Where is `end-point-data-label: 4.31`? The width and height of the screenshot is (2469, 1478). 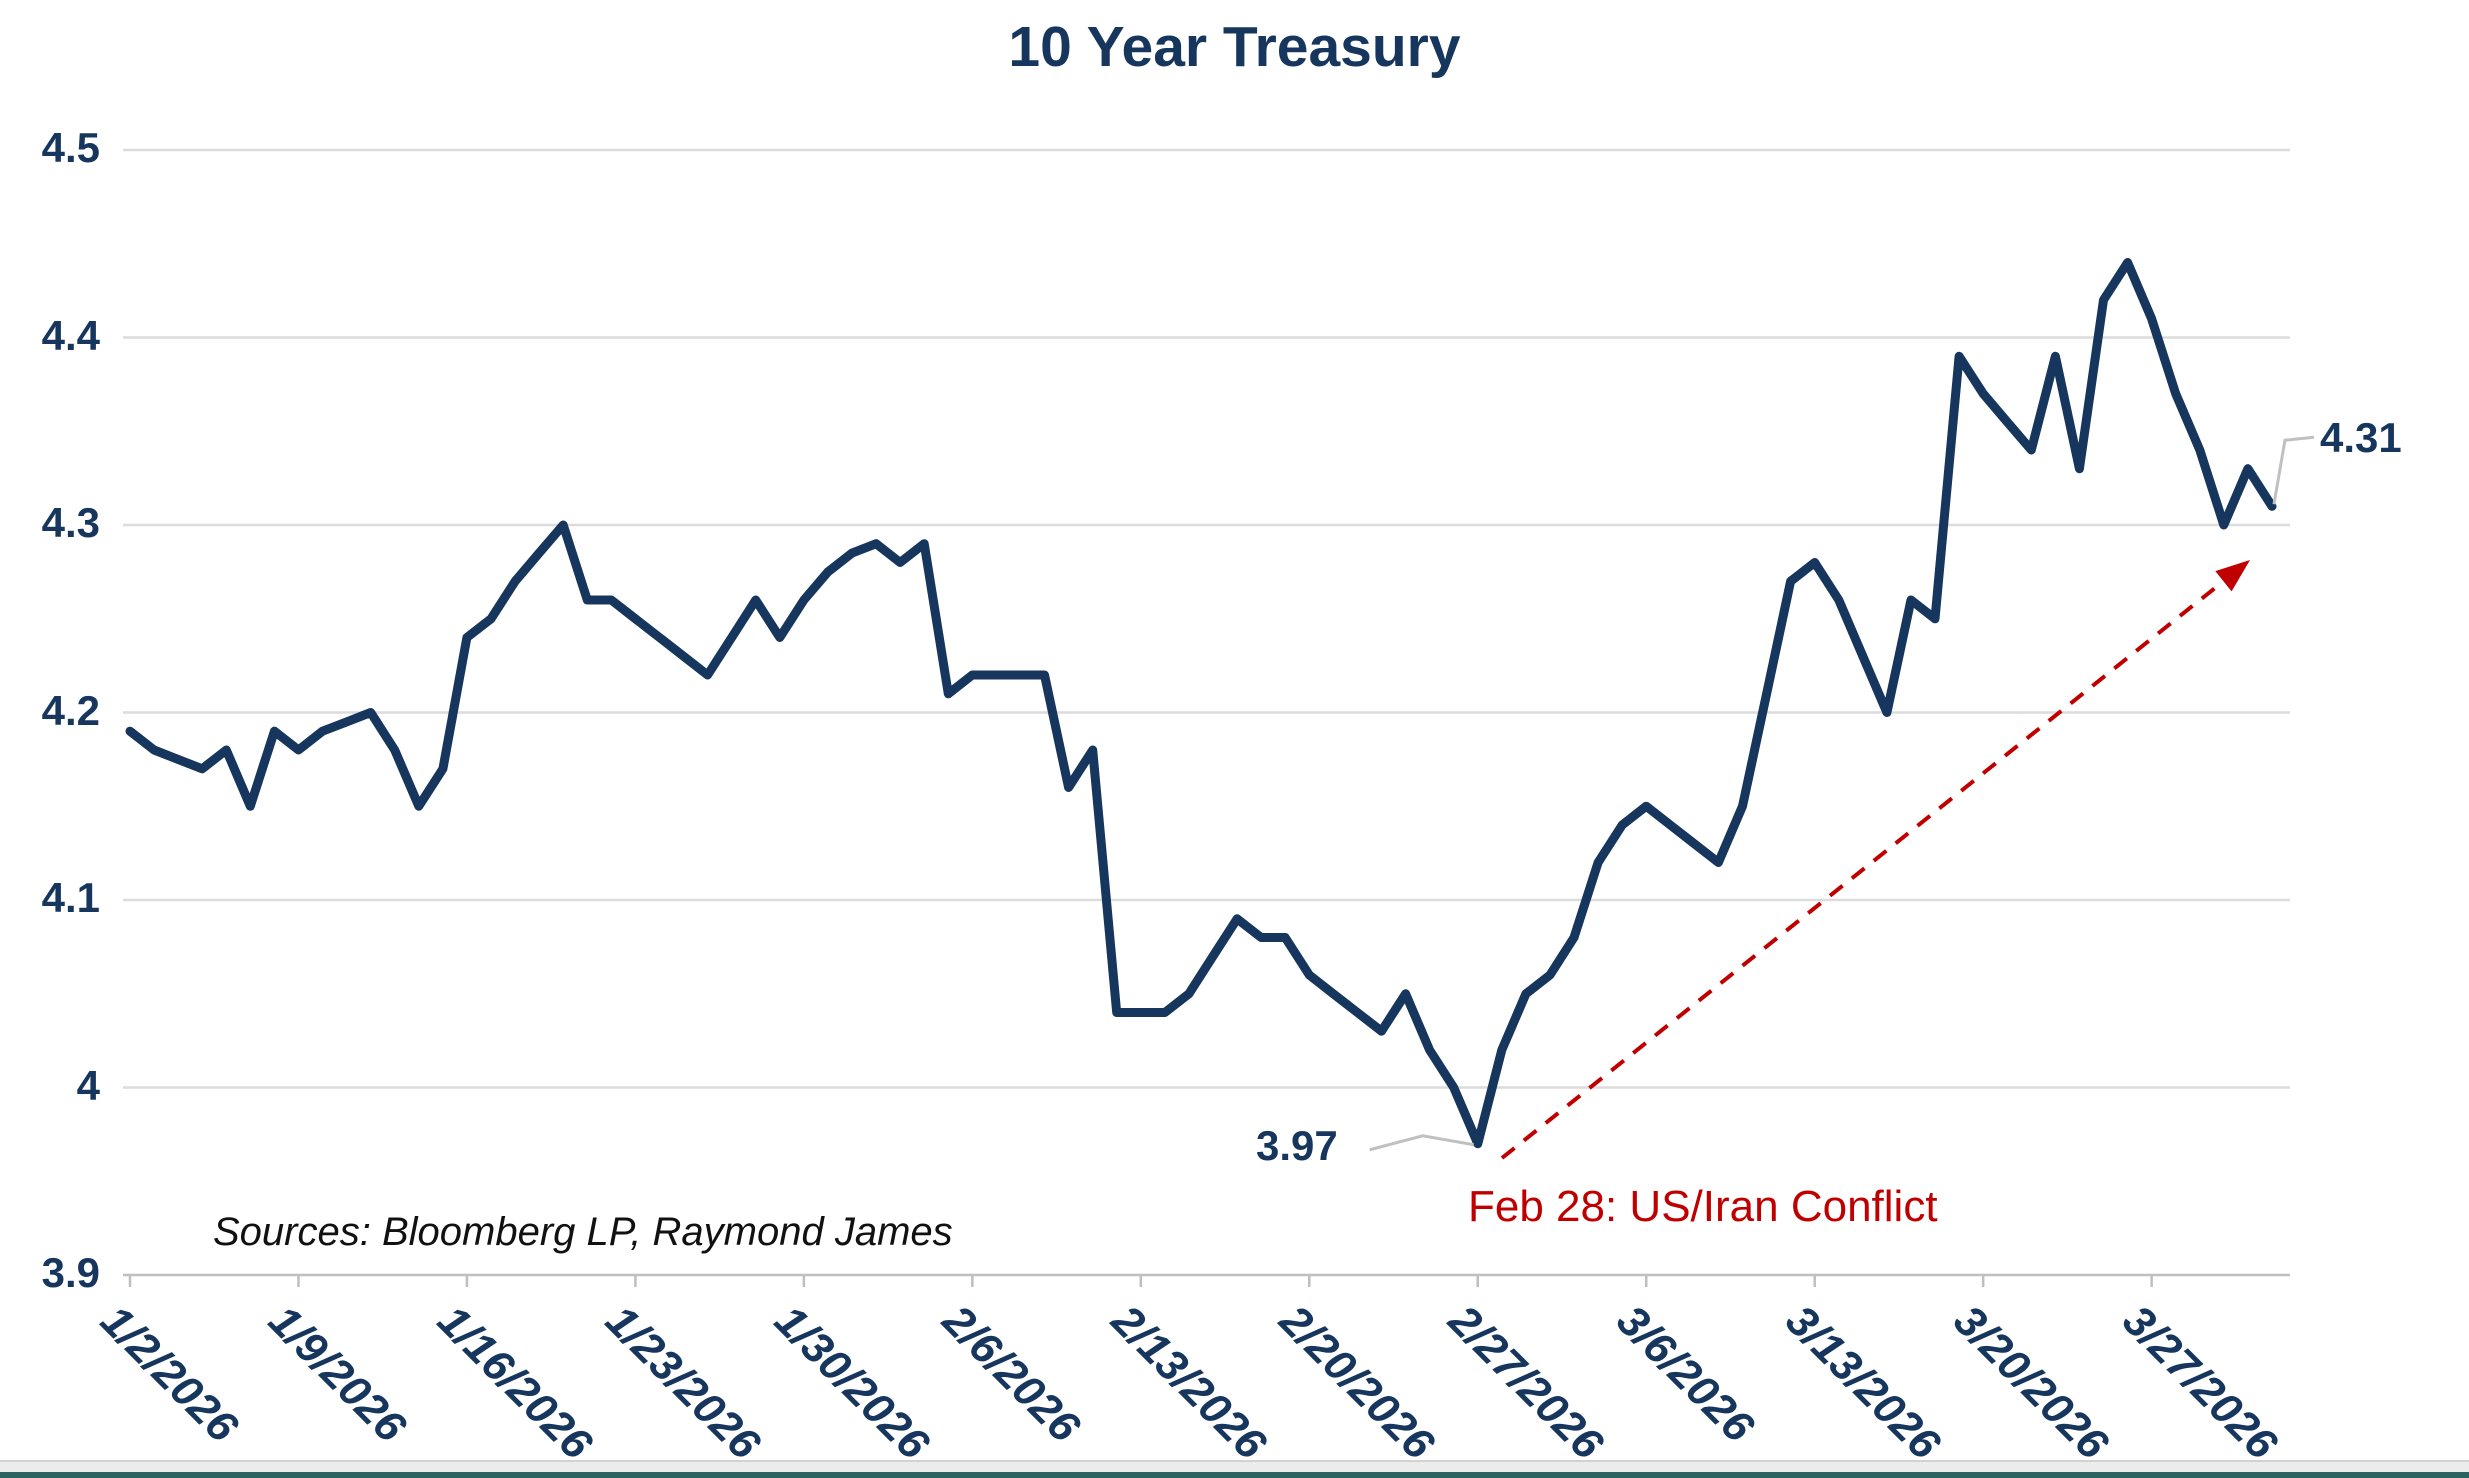 end-point-data-label: 4.31 is located at coordinates (2361, 437).